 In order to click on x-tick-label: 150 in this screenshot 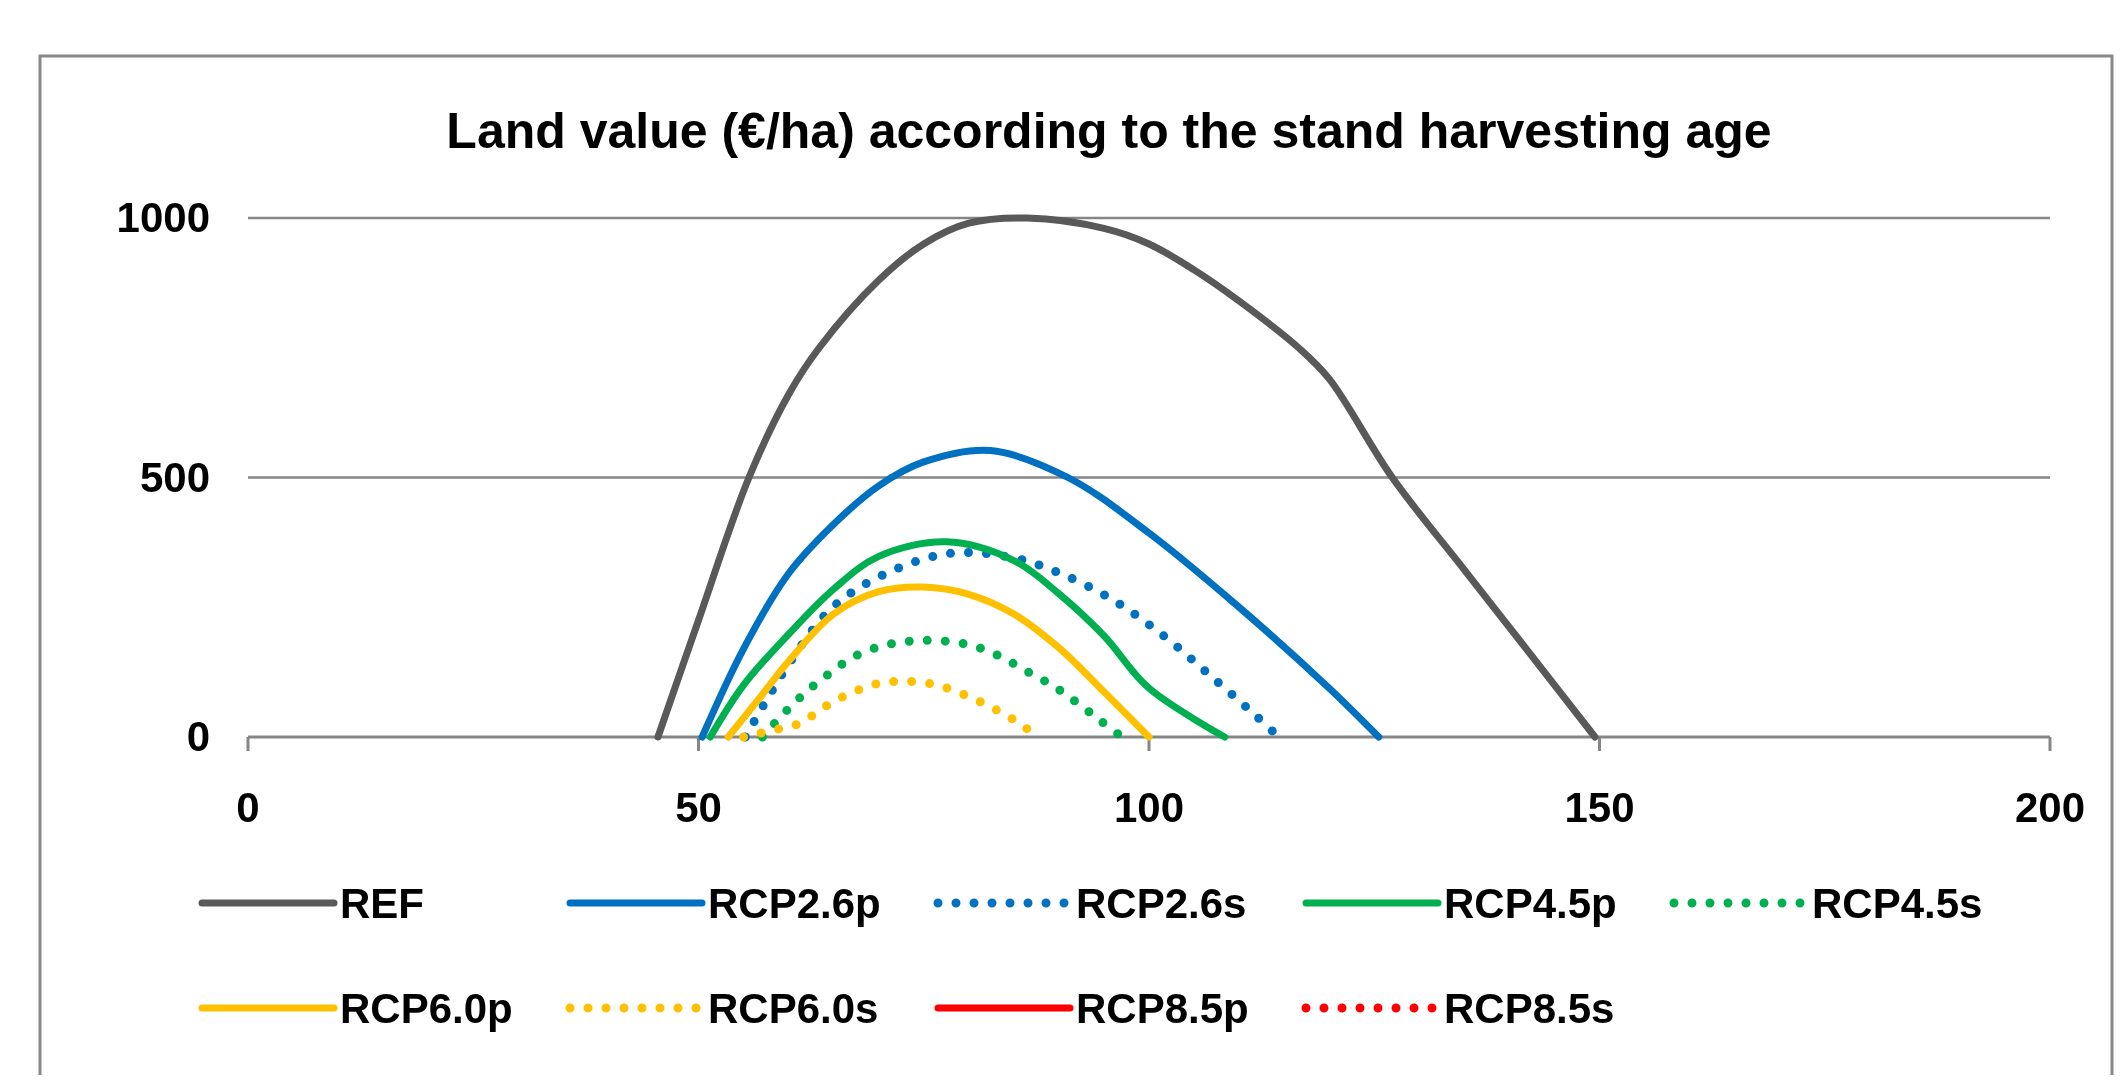, I will do `click(1599, 807)`.